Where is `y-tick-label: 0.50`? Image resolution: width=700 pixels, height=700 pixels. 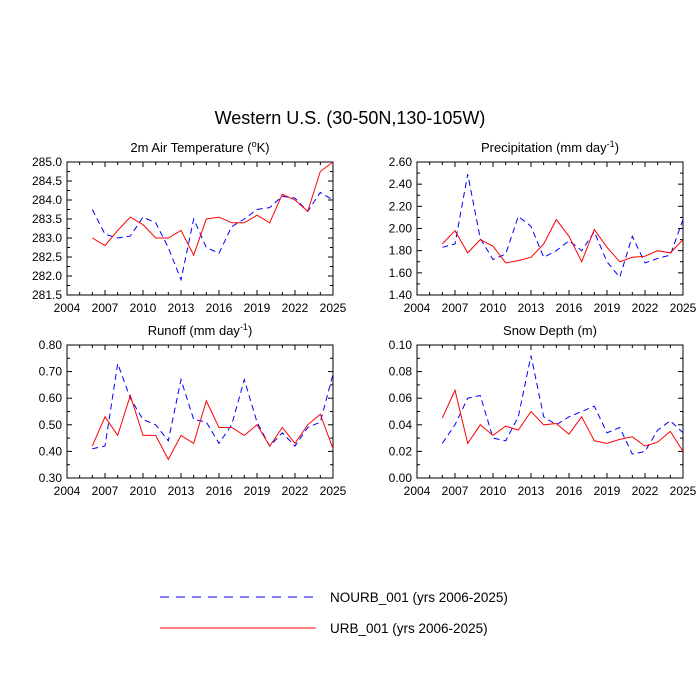
y-tick-label: 0.50 is located at coordinates (51, 425).